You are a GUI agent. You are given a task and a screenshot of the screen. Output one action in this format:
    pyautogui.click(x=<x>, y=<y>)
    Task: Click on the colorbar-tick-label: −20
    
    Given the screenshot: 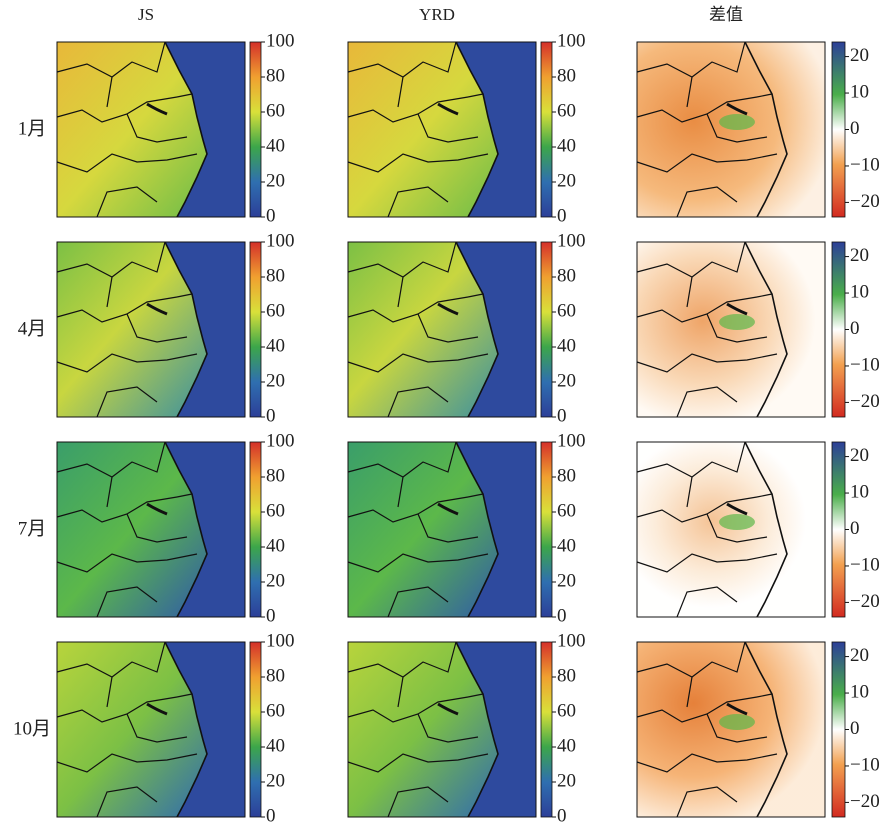 What is the action you would take?
    pyautogui.click(x=865, y=601)
    